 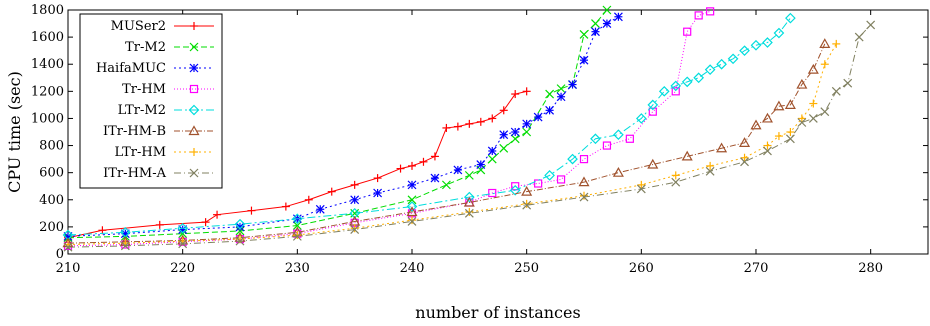 What do you see at coordinates (47, 118) in the screenshot?
I see `y-tick-label: 1000` at bounding box center [47, 118].